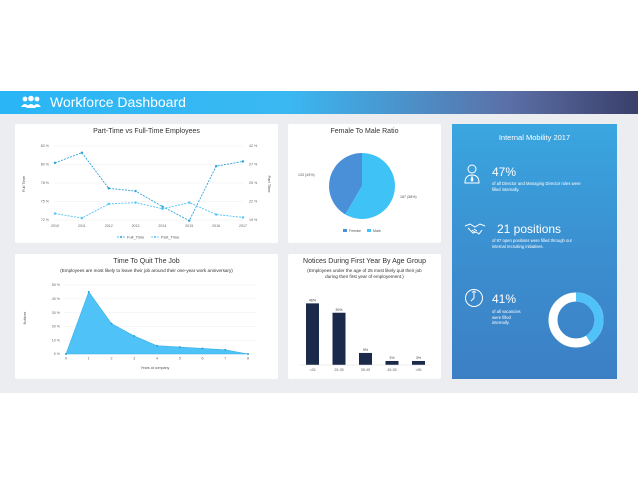  What do you see at coordinates (345, 184) in the screenshot?
I see `pie-slice-female` at bounding box center [345, 184].